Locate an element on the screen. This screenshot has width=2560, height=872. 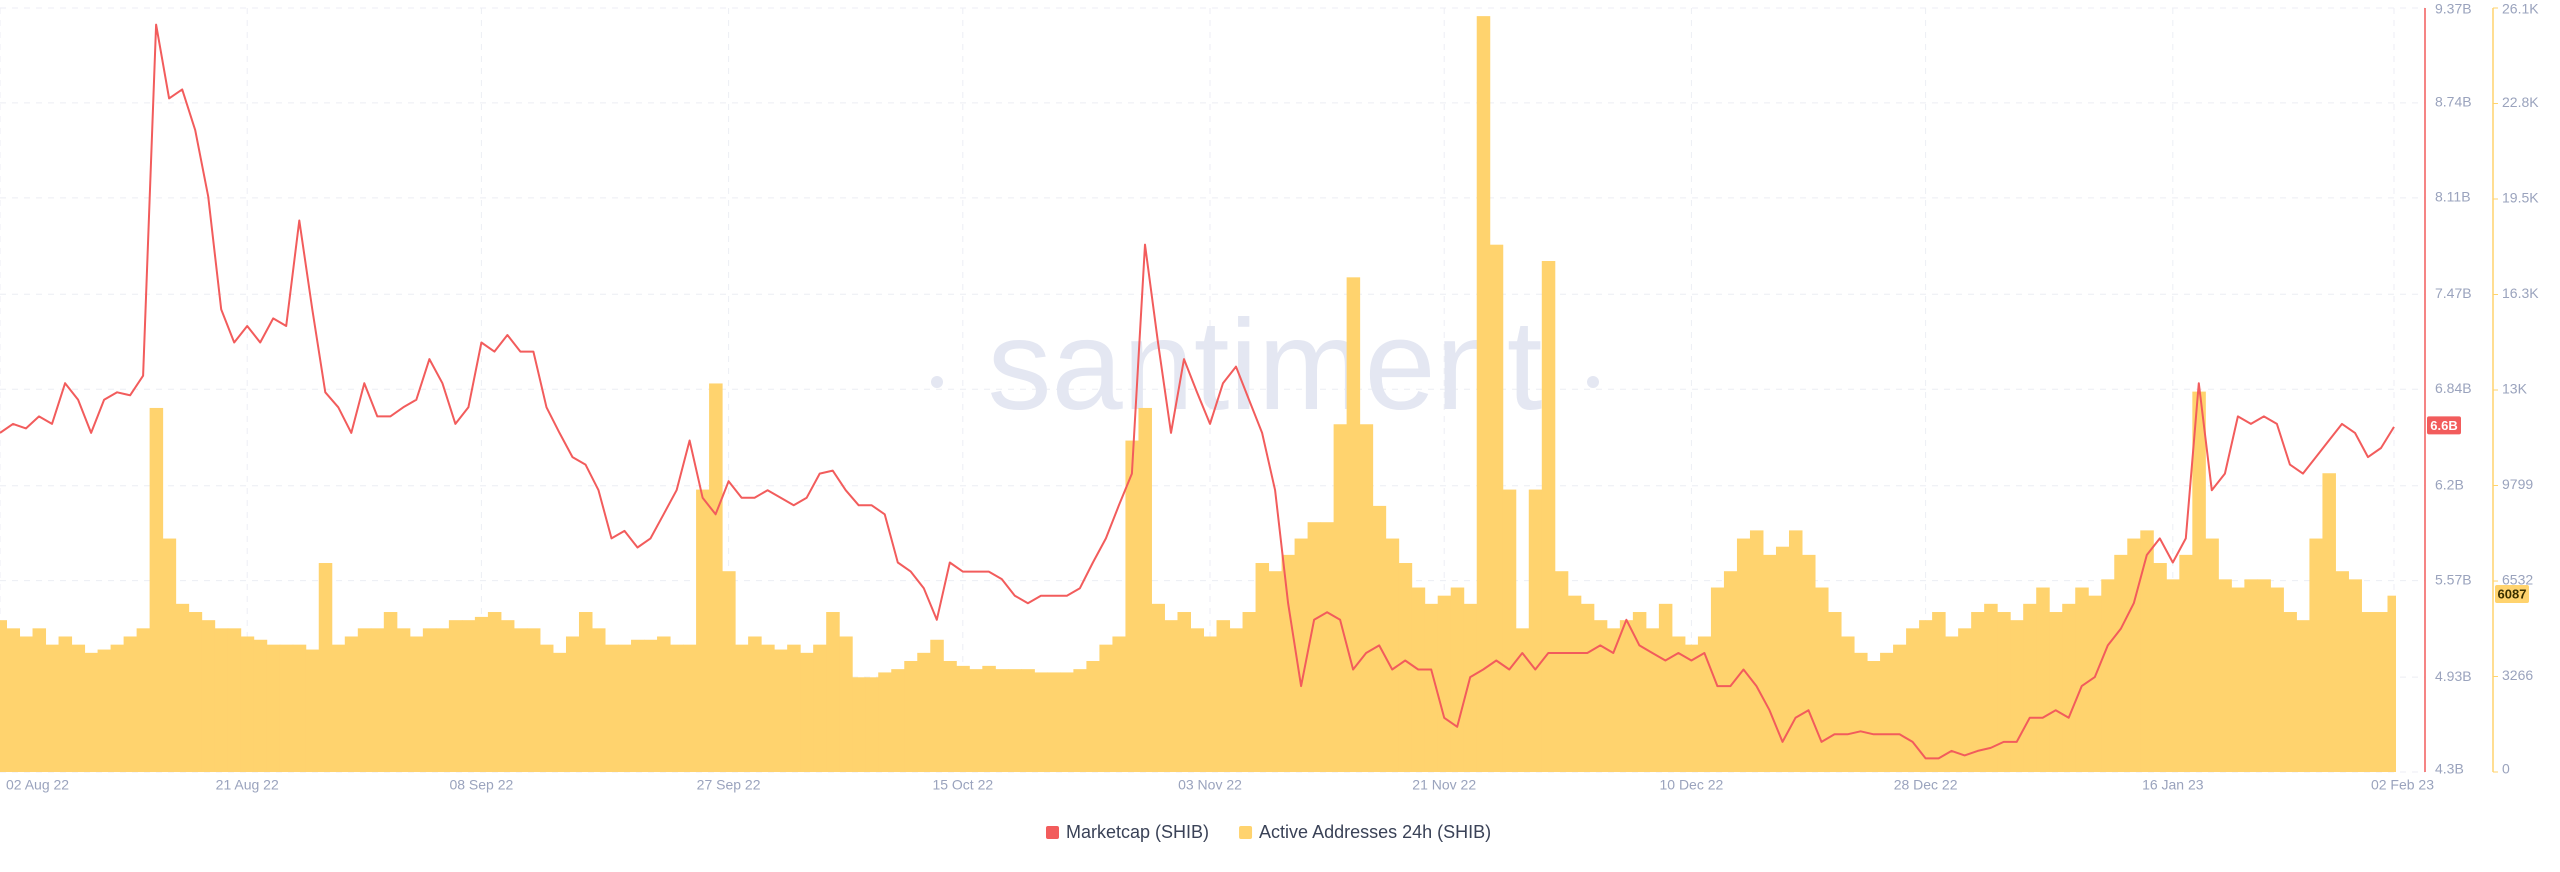
y-tick-label: 5.57B is located at coordinates (2453, 579).